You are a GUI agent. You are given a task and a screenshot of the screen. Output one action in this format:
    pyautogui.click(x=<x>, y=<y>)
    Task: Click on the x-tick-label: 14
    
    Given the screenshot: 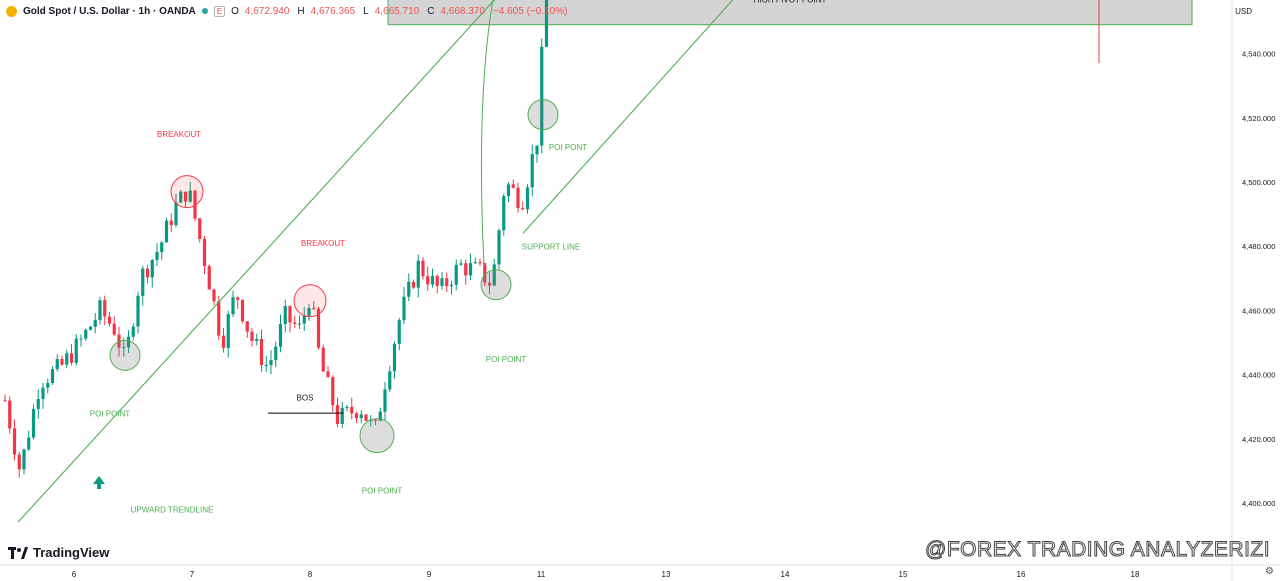 What is the action you would take?
    pyautogui.click(x=785, y=574)
    